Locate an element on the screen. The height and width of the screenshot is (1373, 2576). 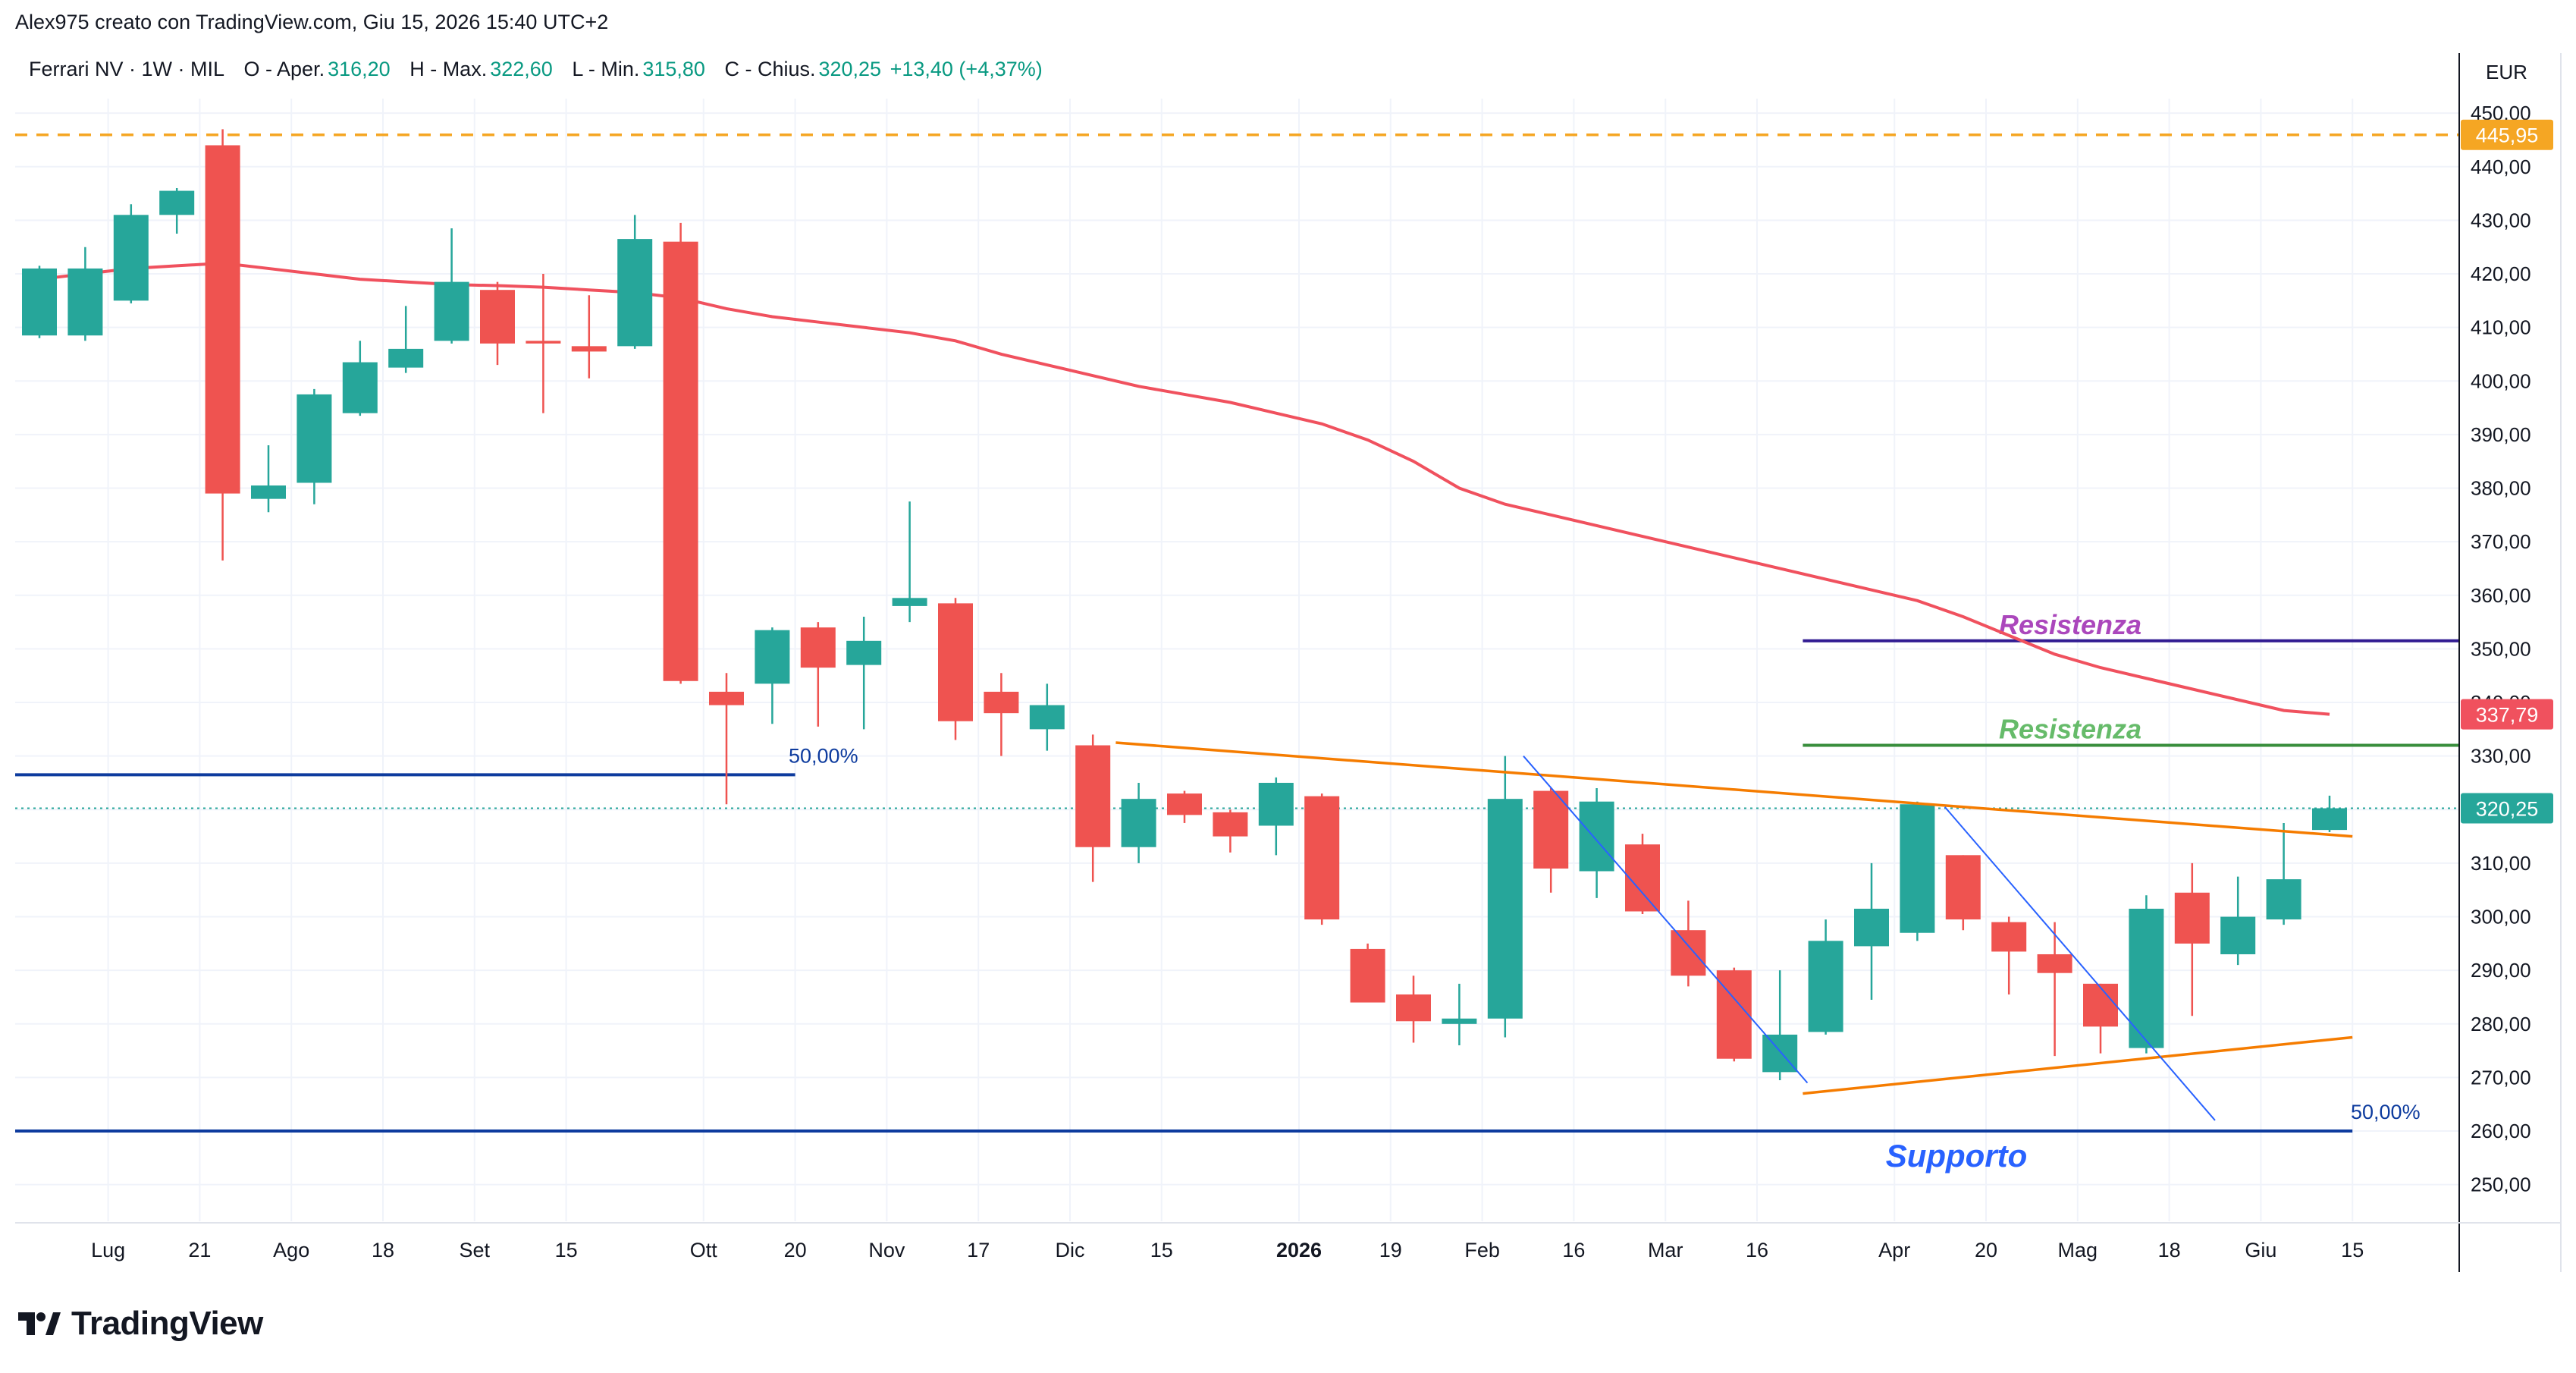
brand-text: TradingView is located at coordinates (167, 1323).